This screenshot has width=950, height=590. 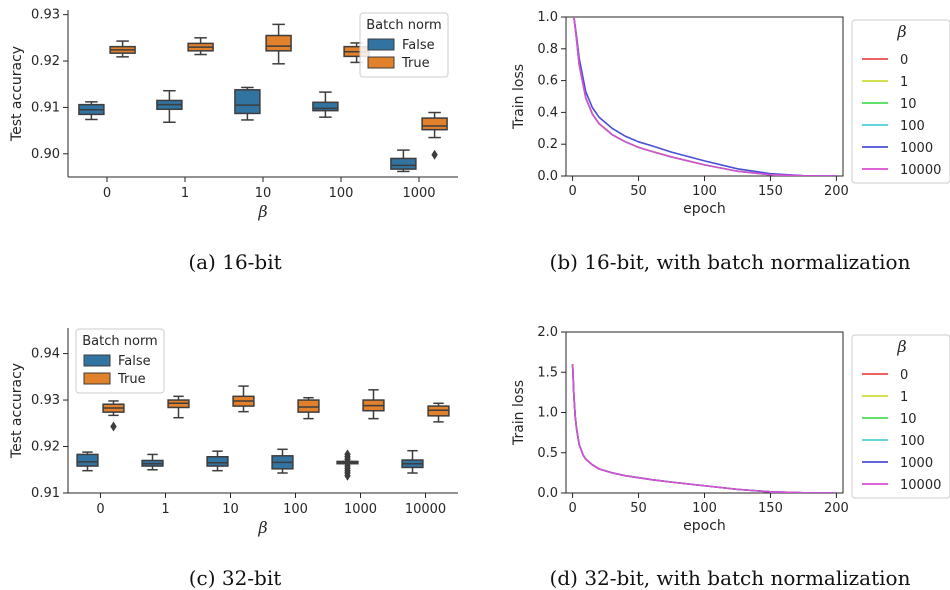 I want to click on legend-swatch-false, so click(x=381, y=44).